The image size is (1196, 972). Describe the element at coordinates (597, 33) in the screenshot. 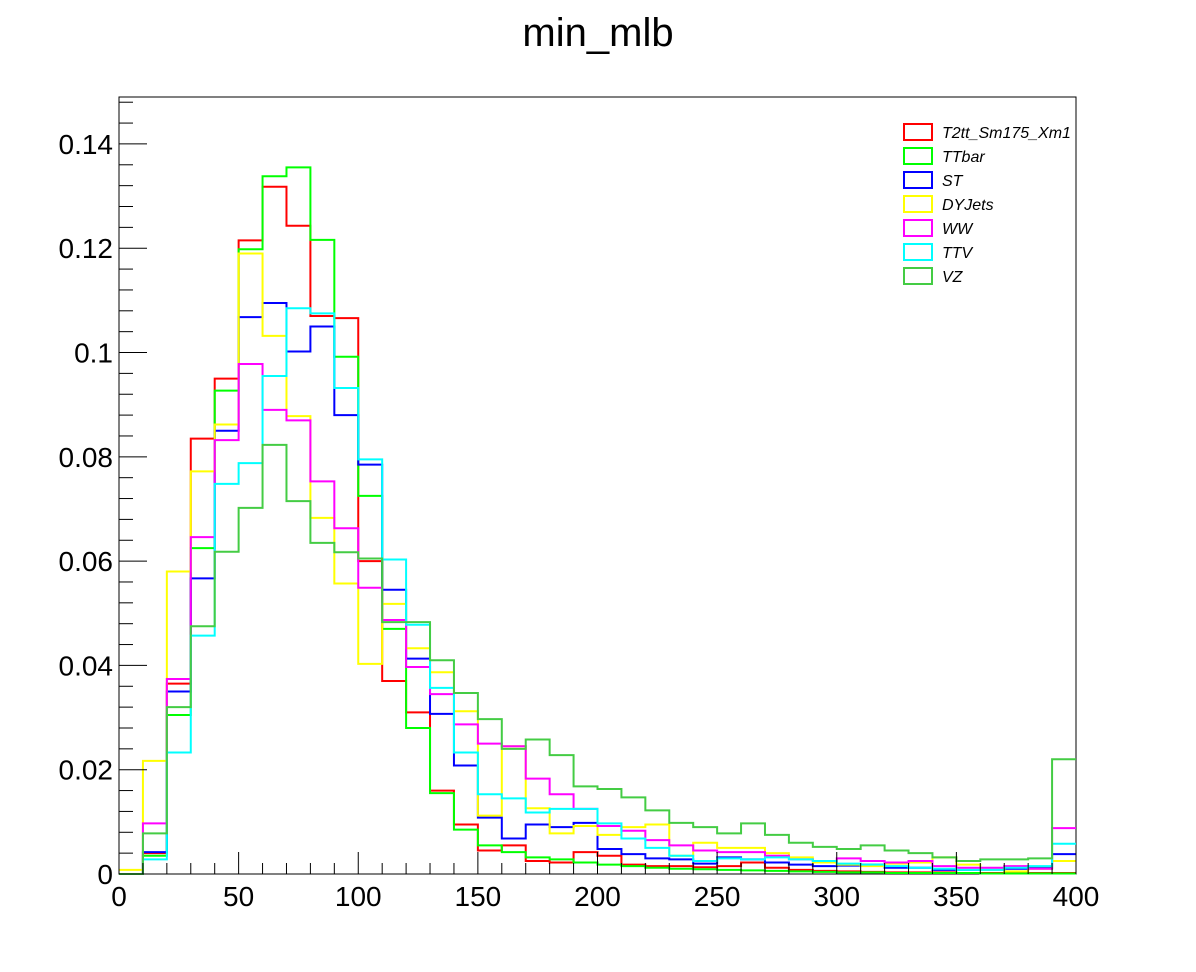

I see `chart-title: min_mlb` at that location.